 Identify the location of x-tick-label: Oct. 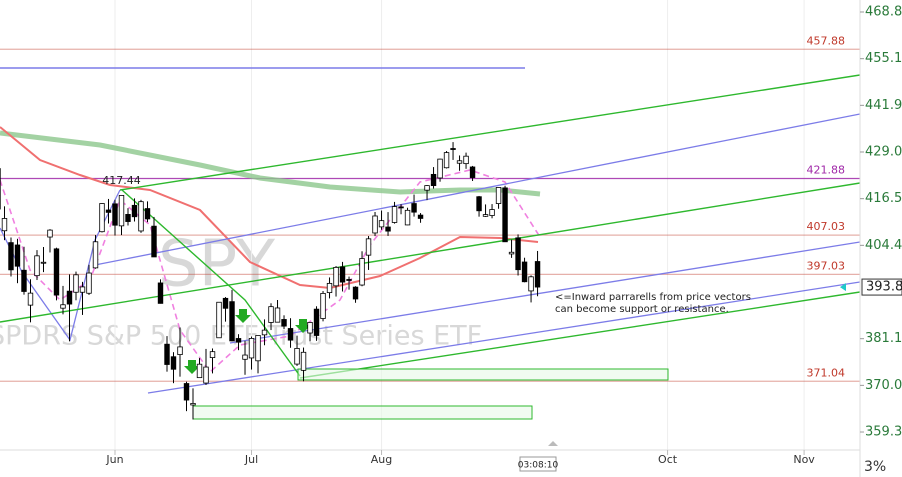
(668, 459).